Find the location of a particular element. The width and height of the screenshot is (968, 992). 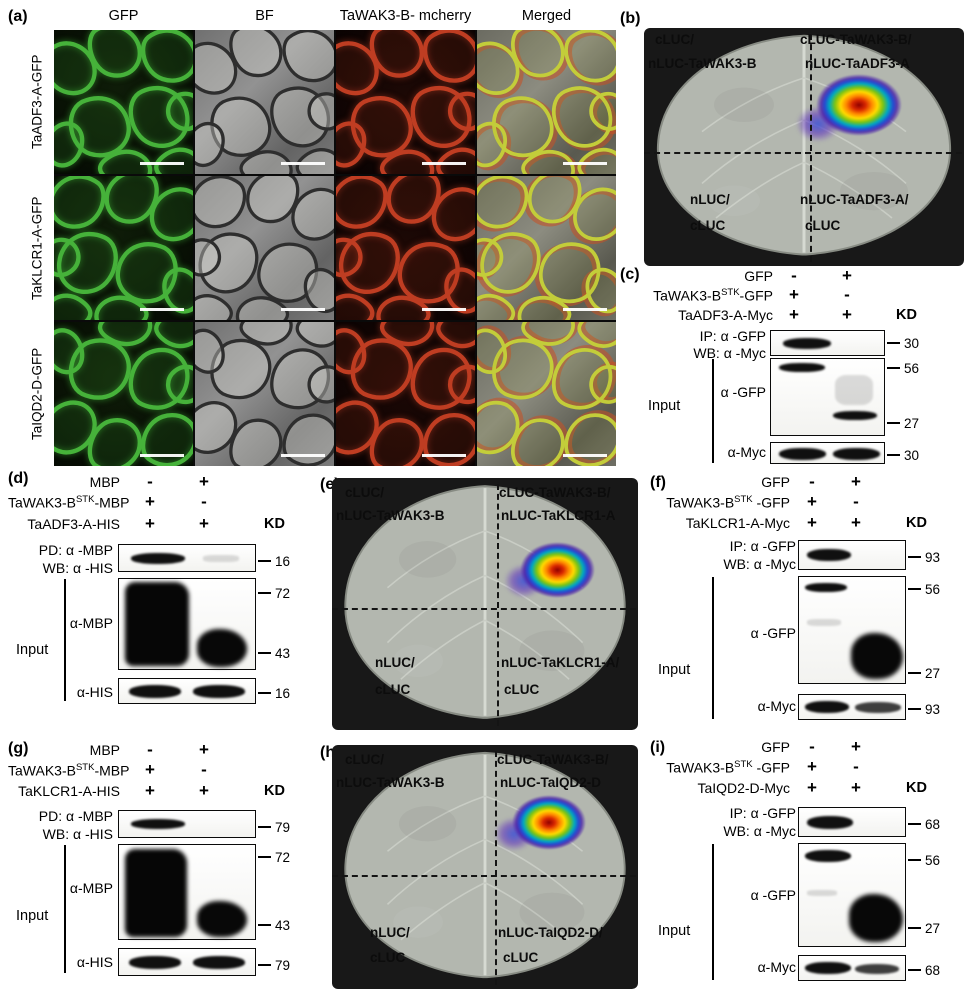

mw-marker: 43 is located at coordinates (274, 653).